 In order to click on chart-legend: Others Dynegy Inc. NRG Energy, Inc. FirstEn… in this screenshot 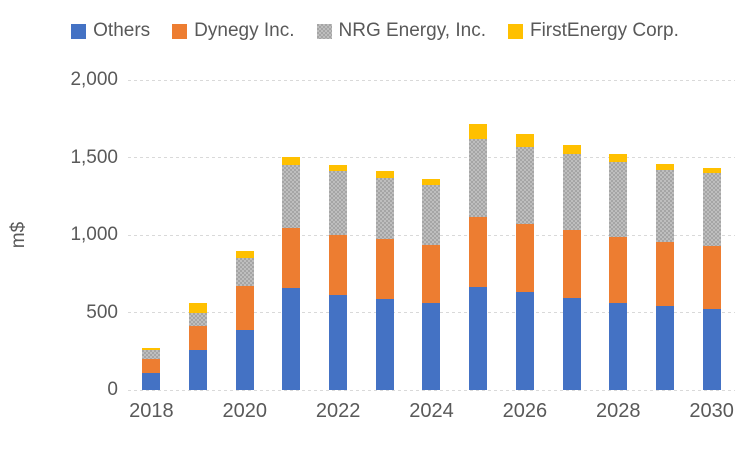, I will do `click(375, 31)`.